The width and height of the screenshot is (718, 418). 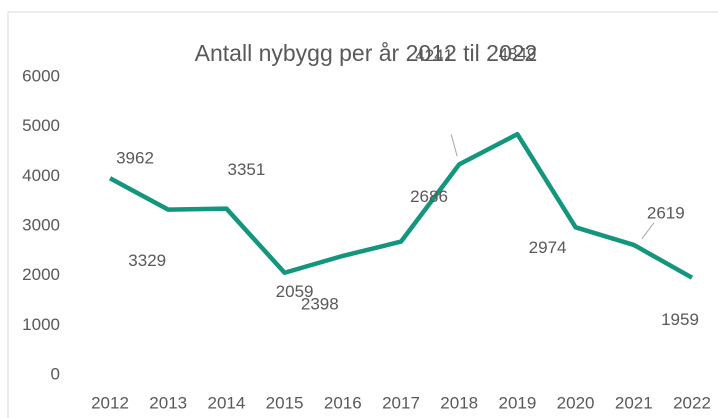 I want to click on data-label: 2686, so click(x=429, y=196).